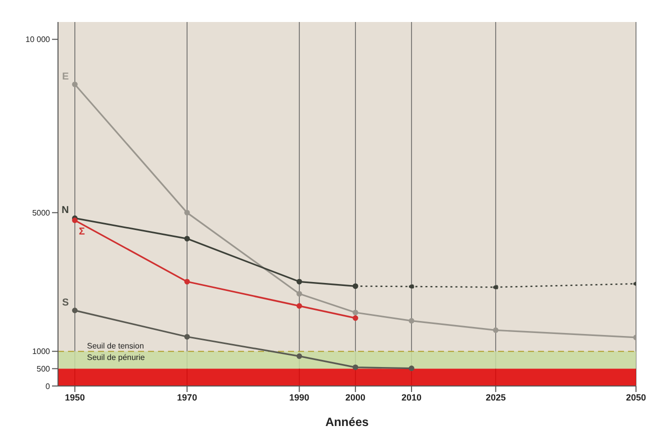  Describe the element at coordinates (347, 422) in the screenshot. I see `x-axis-title: Années` at that location.